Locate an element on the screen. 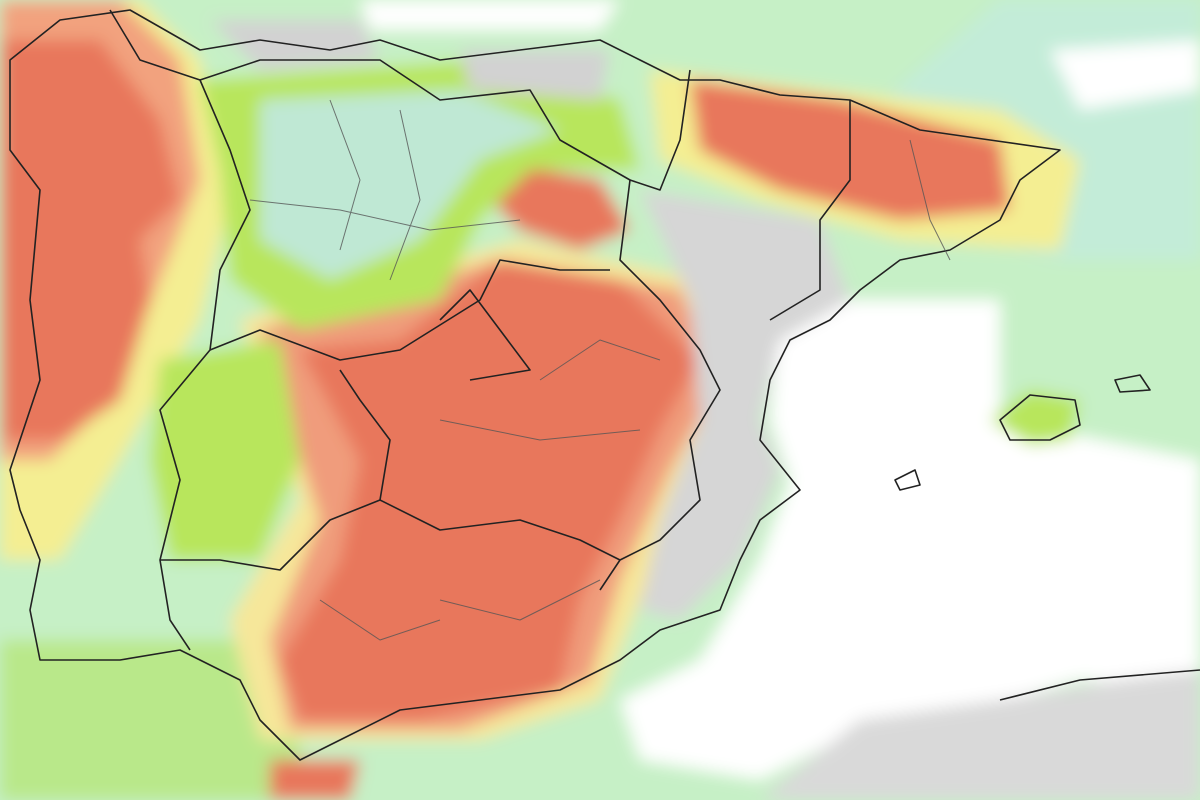 The height and width of the screenshot is (800, 1200). portugal-border is located at coordinates (180, 330).